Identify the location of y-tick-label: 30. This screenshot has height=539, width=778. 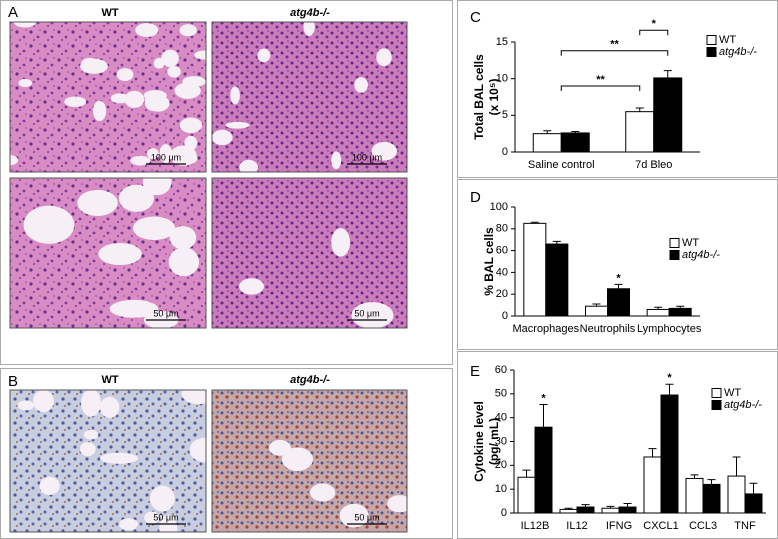
(501, 441).